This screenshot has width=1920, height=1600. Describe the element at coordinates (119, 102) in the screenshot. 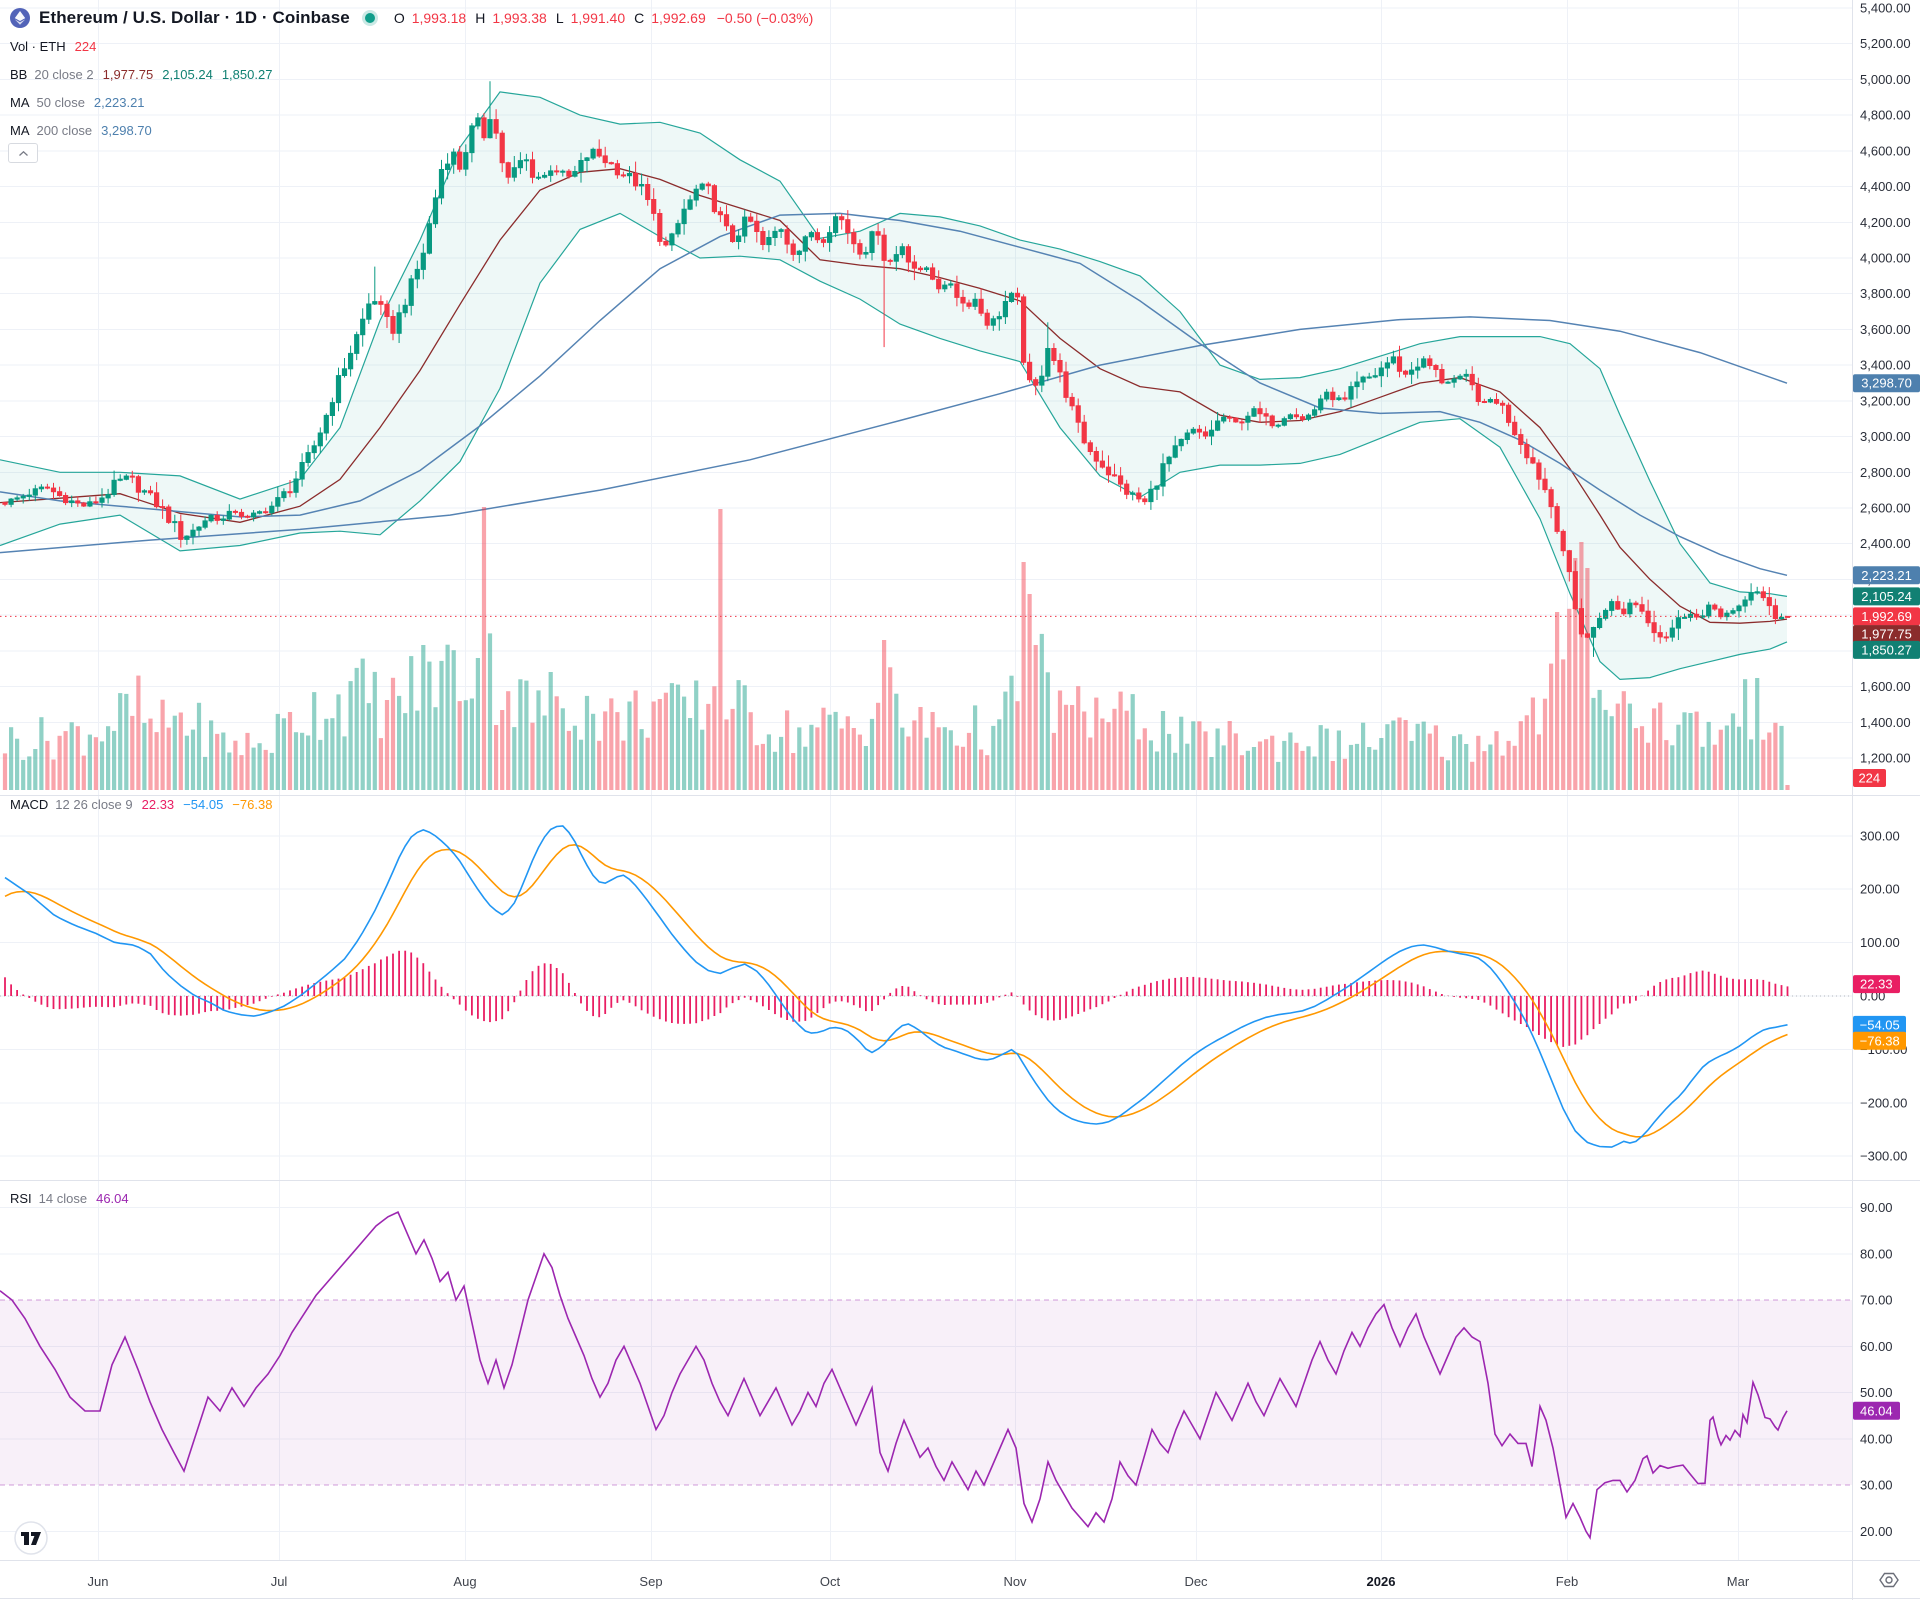

I see `ma50-value: 2,223.21` at that location.